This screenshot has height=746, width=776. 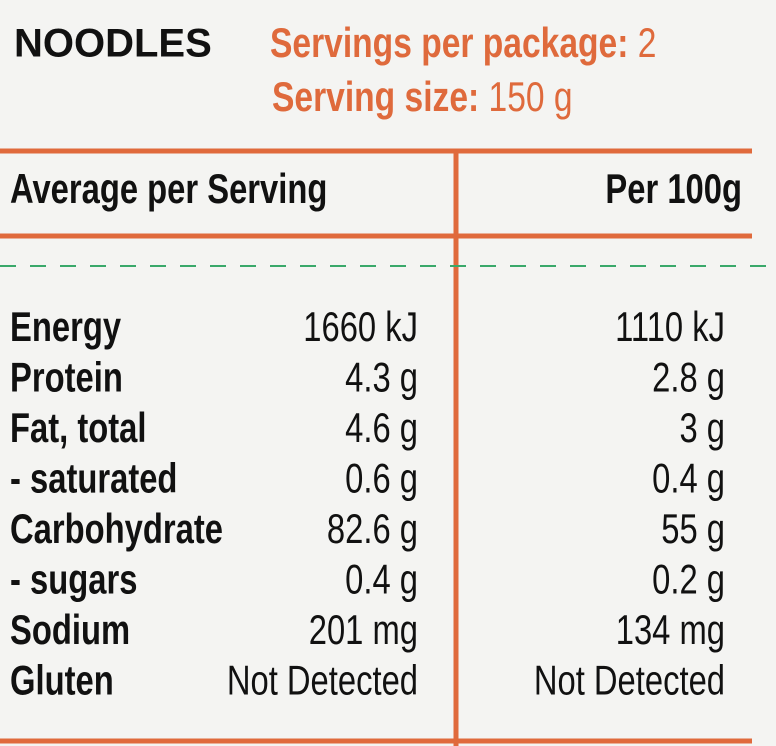 What do you see at coordinates (381, 377) in the screenshot?
I see `per-serving-value: 4.3 g` at bounding box center [381, 377].